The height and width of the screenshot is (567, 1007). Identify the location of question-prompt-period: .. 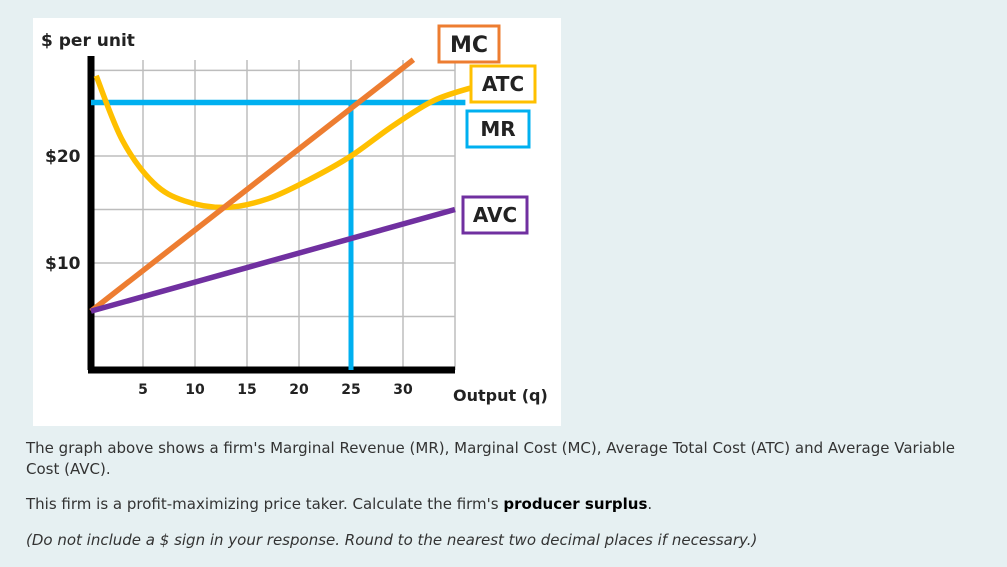
(650, 504).